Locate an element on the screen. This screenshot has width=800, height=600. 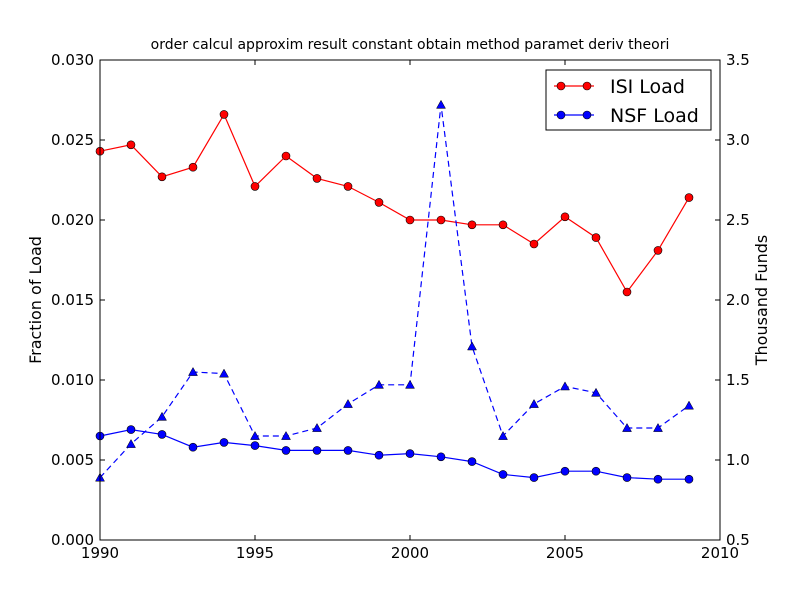
legend-entry: ISI Load is located at coordinates (619, 87).